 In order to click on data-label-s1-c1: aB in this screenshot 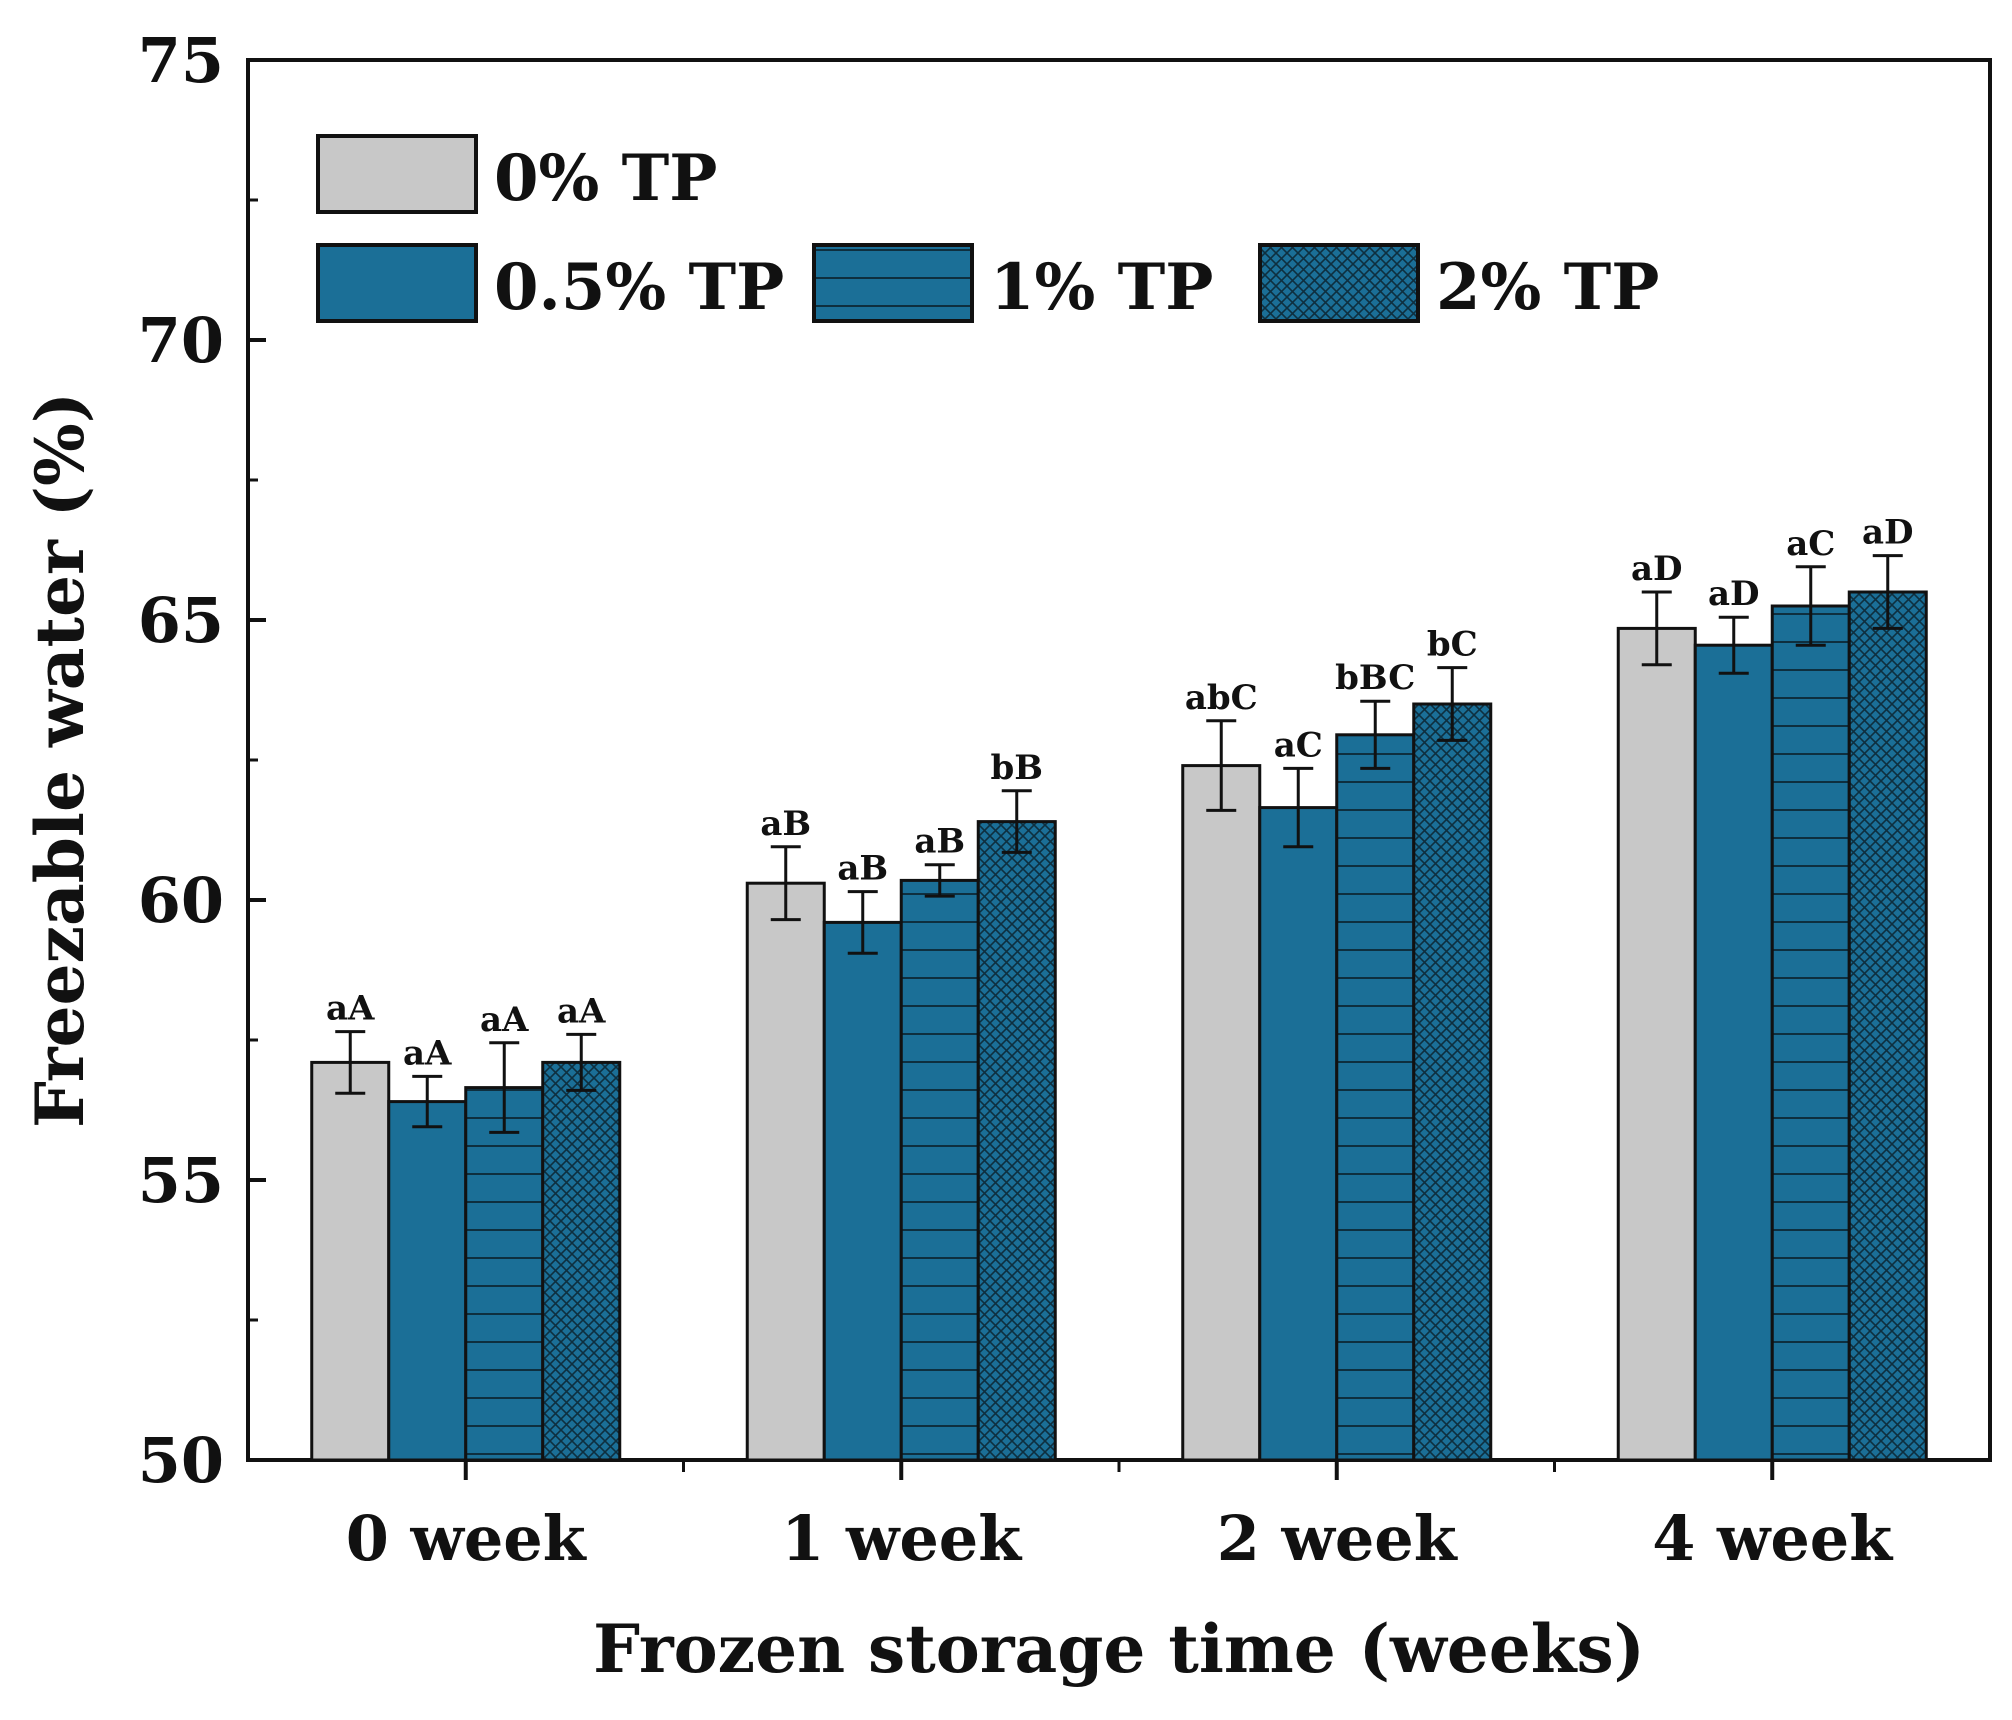, I will do `click(862, 869)`.